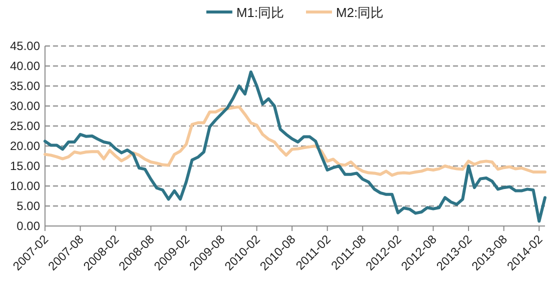 The image size is (550, 300). What do you see at coordinates (25, 86) in the screenshot?
I see `y-tick-label: 35.00` at bounding box center [25, 86].